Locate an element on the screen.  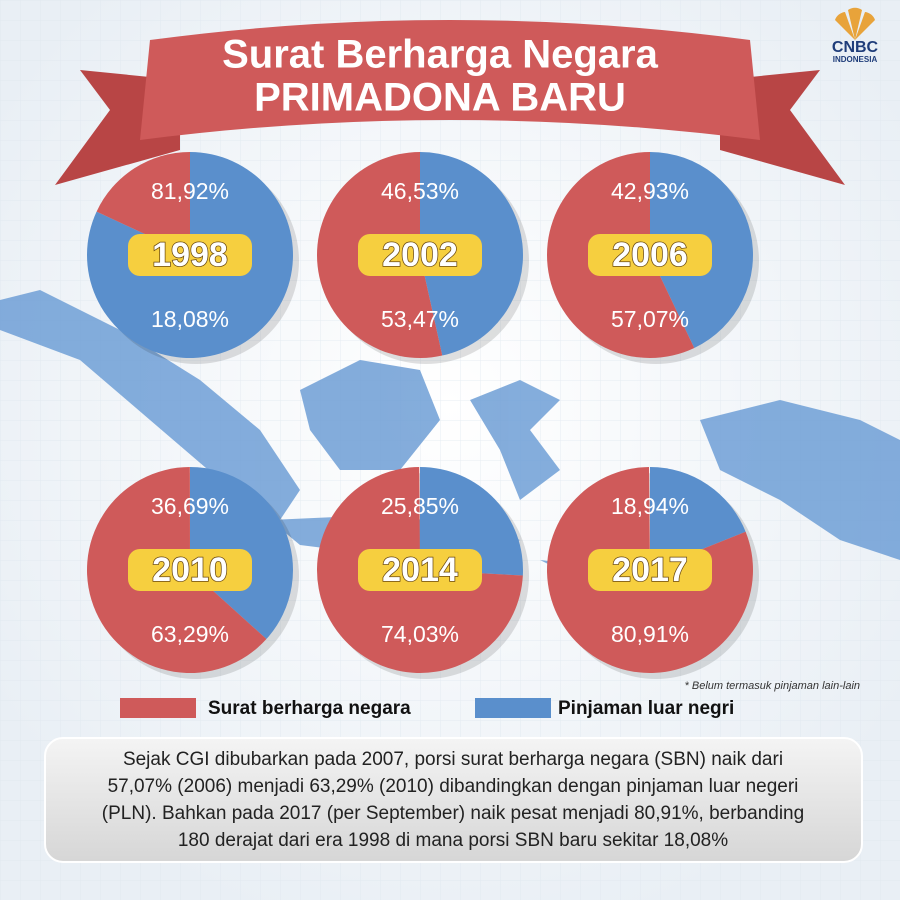
pie-chart: 18,94% 80,91% 2017 is located at coordinates (653, 573).